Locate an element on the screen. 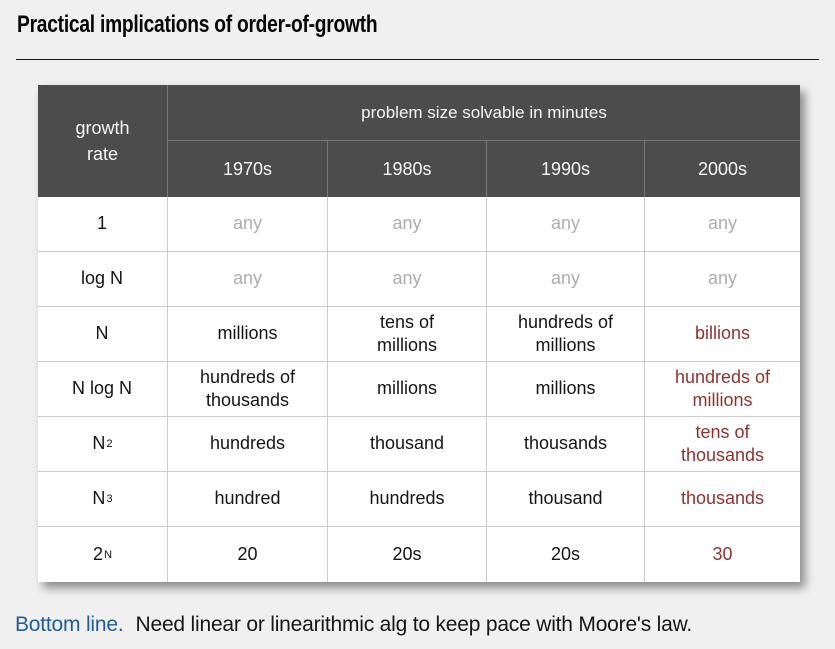 The image size is (835, 649). bottom-line-lead: Bottom line. is located at coordinates (69, 624).